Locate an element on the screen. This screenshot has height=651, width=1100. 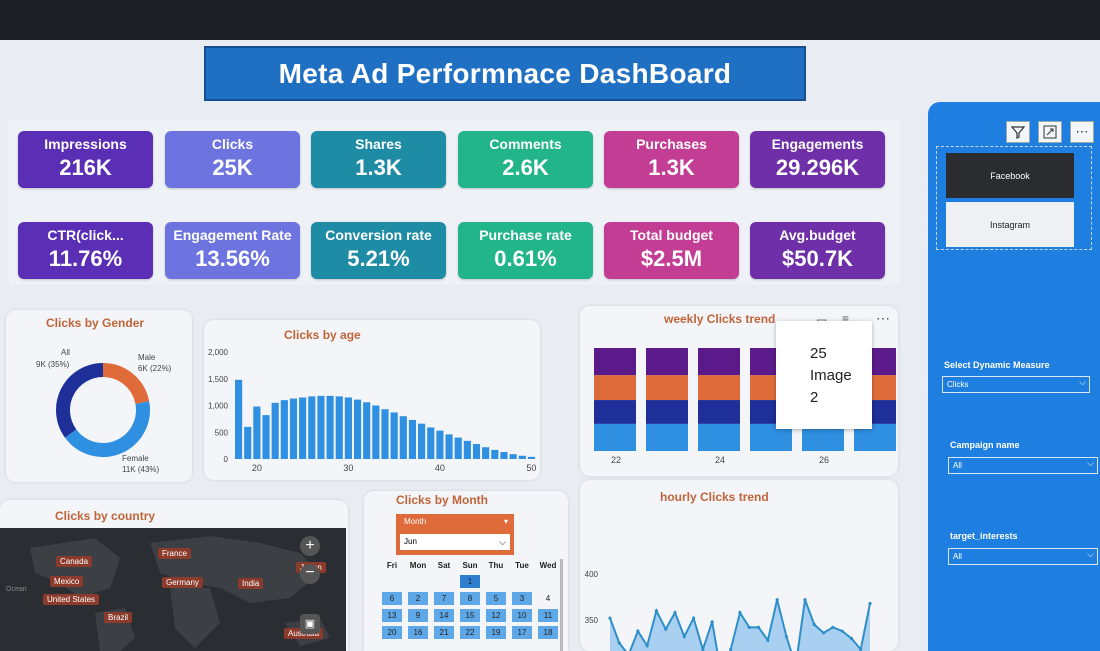
calendar-day: 9 is located at coordinates (418, 615).